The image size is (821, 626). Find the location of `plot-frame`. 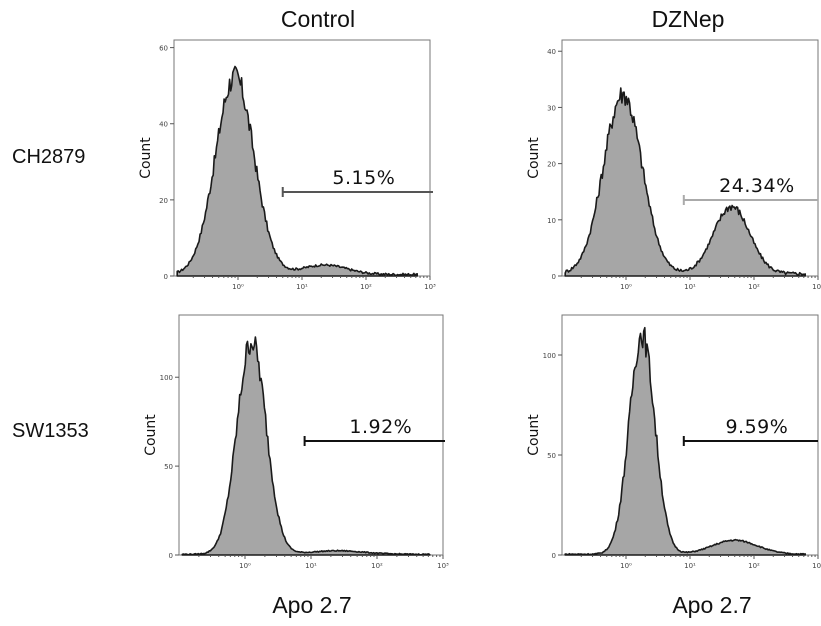

plot-frame is located at coordinates (311, 435).